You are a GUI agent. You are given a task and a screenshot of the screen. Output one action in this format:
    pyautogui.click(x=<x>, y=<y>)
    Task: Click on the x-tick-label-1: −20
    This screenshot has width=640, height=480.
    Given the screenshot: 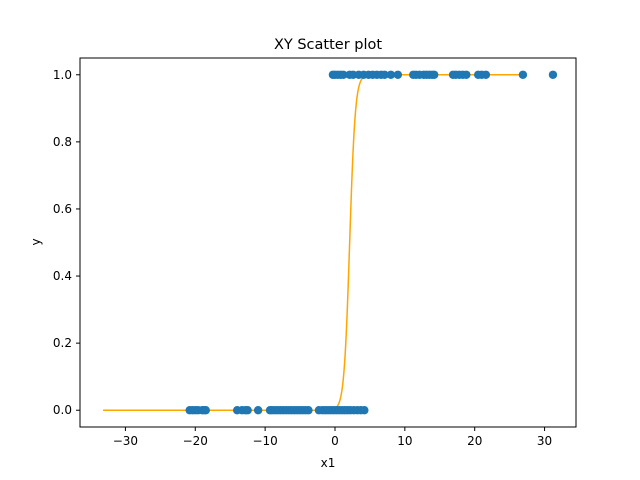 What is the action you would take?
    pyautogui.click(x=195, y=441)
    